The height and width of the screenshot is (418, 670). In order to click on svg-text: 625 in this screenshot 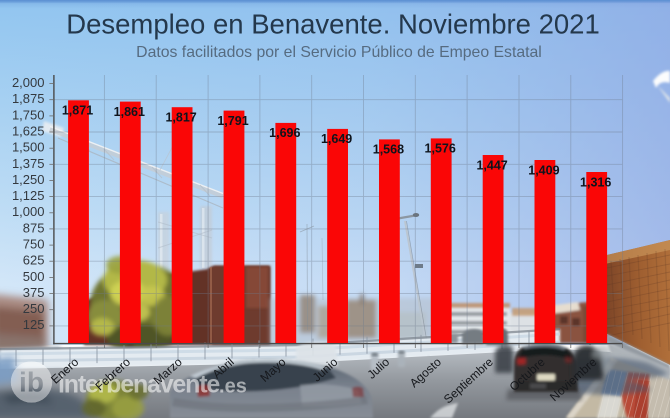, I will do `click(34, 260)`.